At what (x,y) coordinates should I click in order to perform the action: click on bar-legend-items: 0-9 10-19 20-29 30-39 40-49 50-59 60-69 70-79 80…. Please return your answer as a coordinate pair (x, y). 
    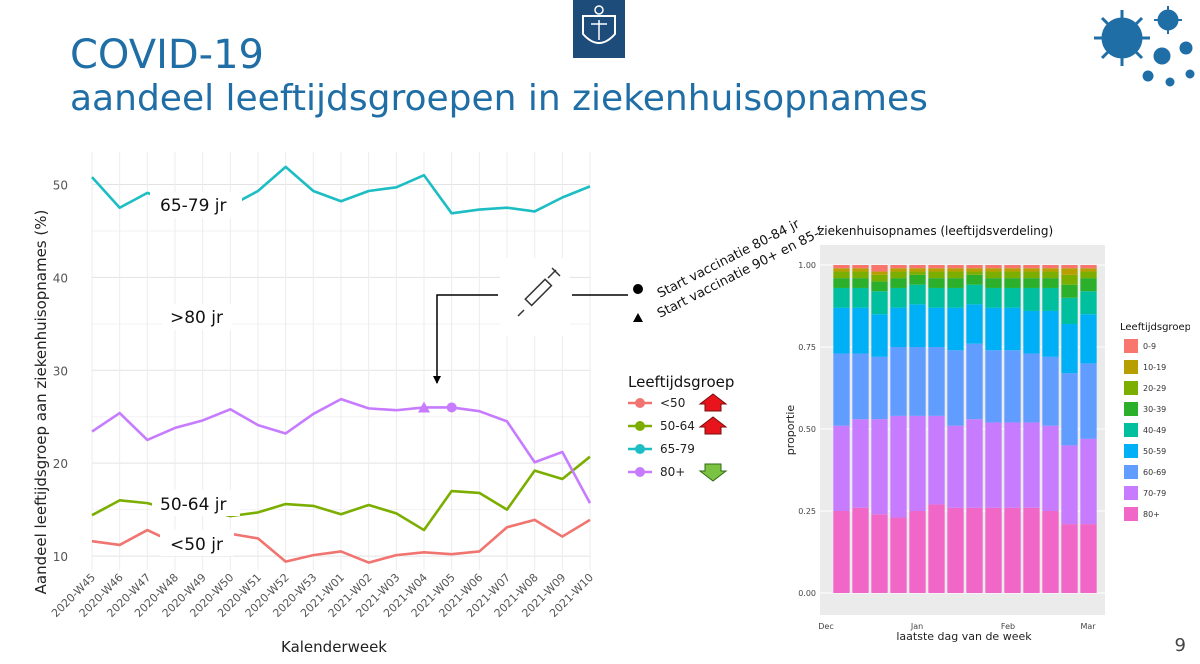
    Looking at the image, I should click on (1145, 430).